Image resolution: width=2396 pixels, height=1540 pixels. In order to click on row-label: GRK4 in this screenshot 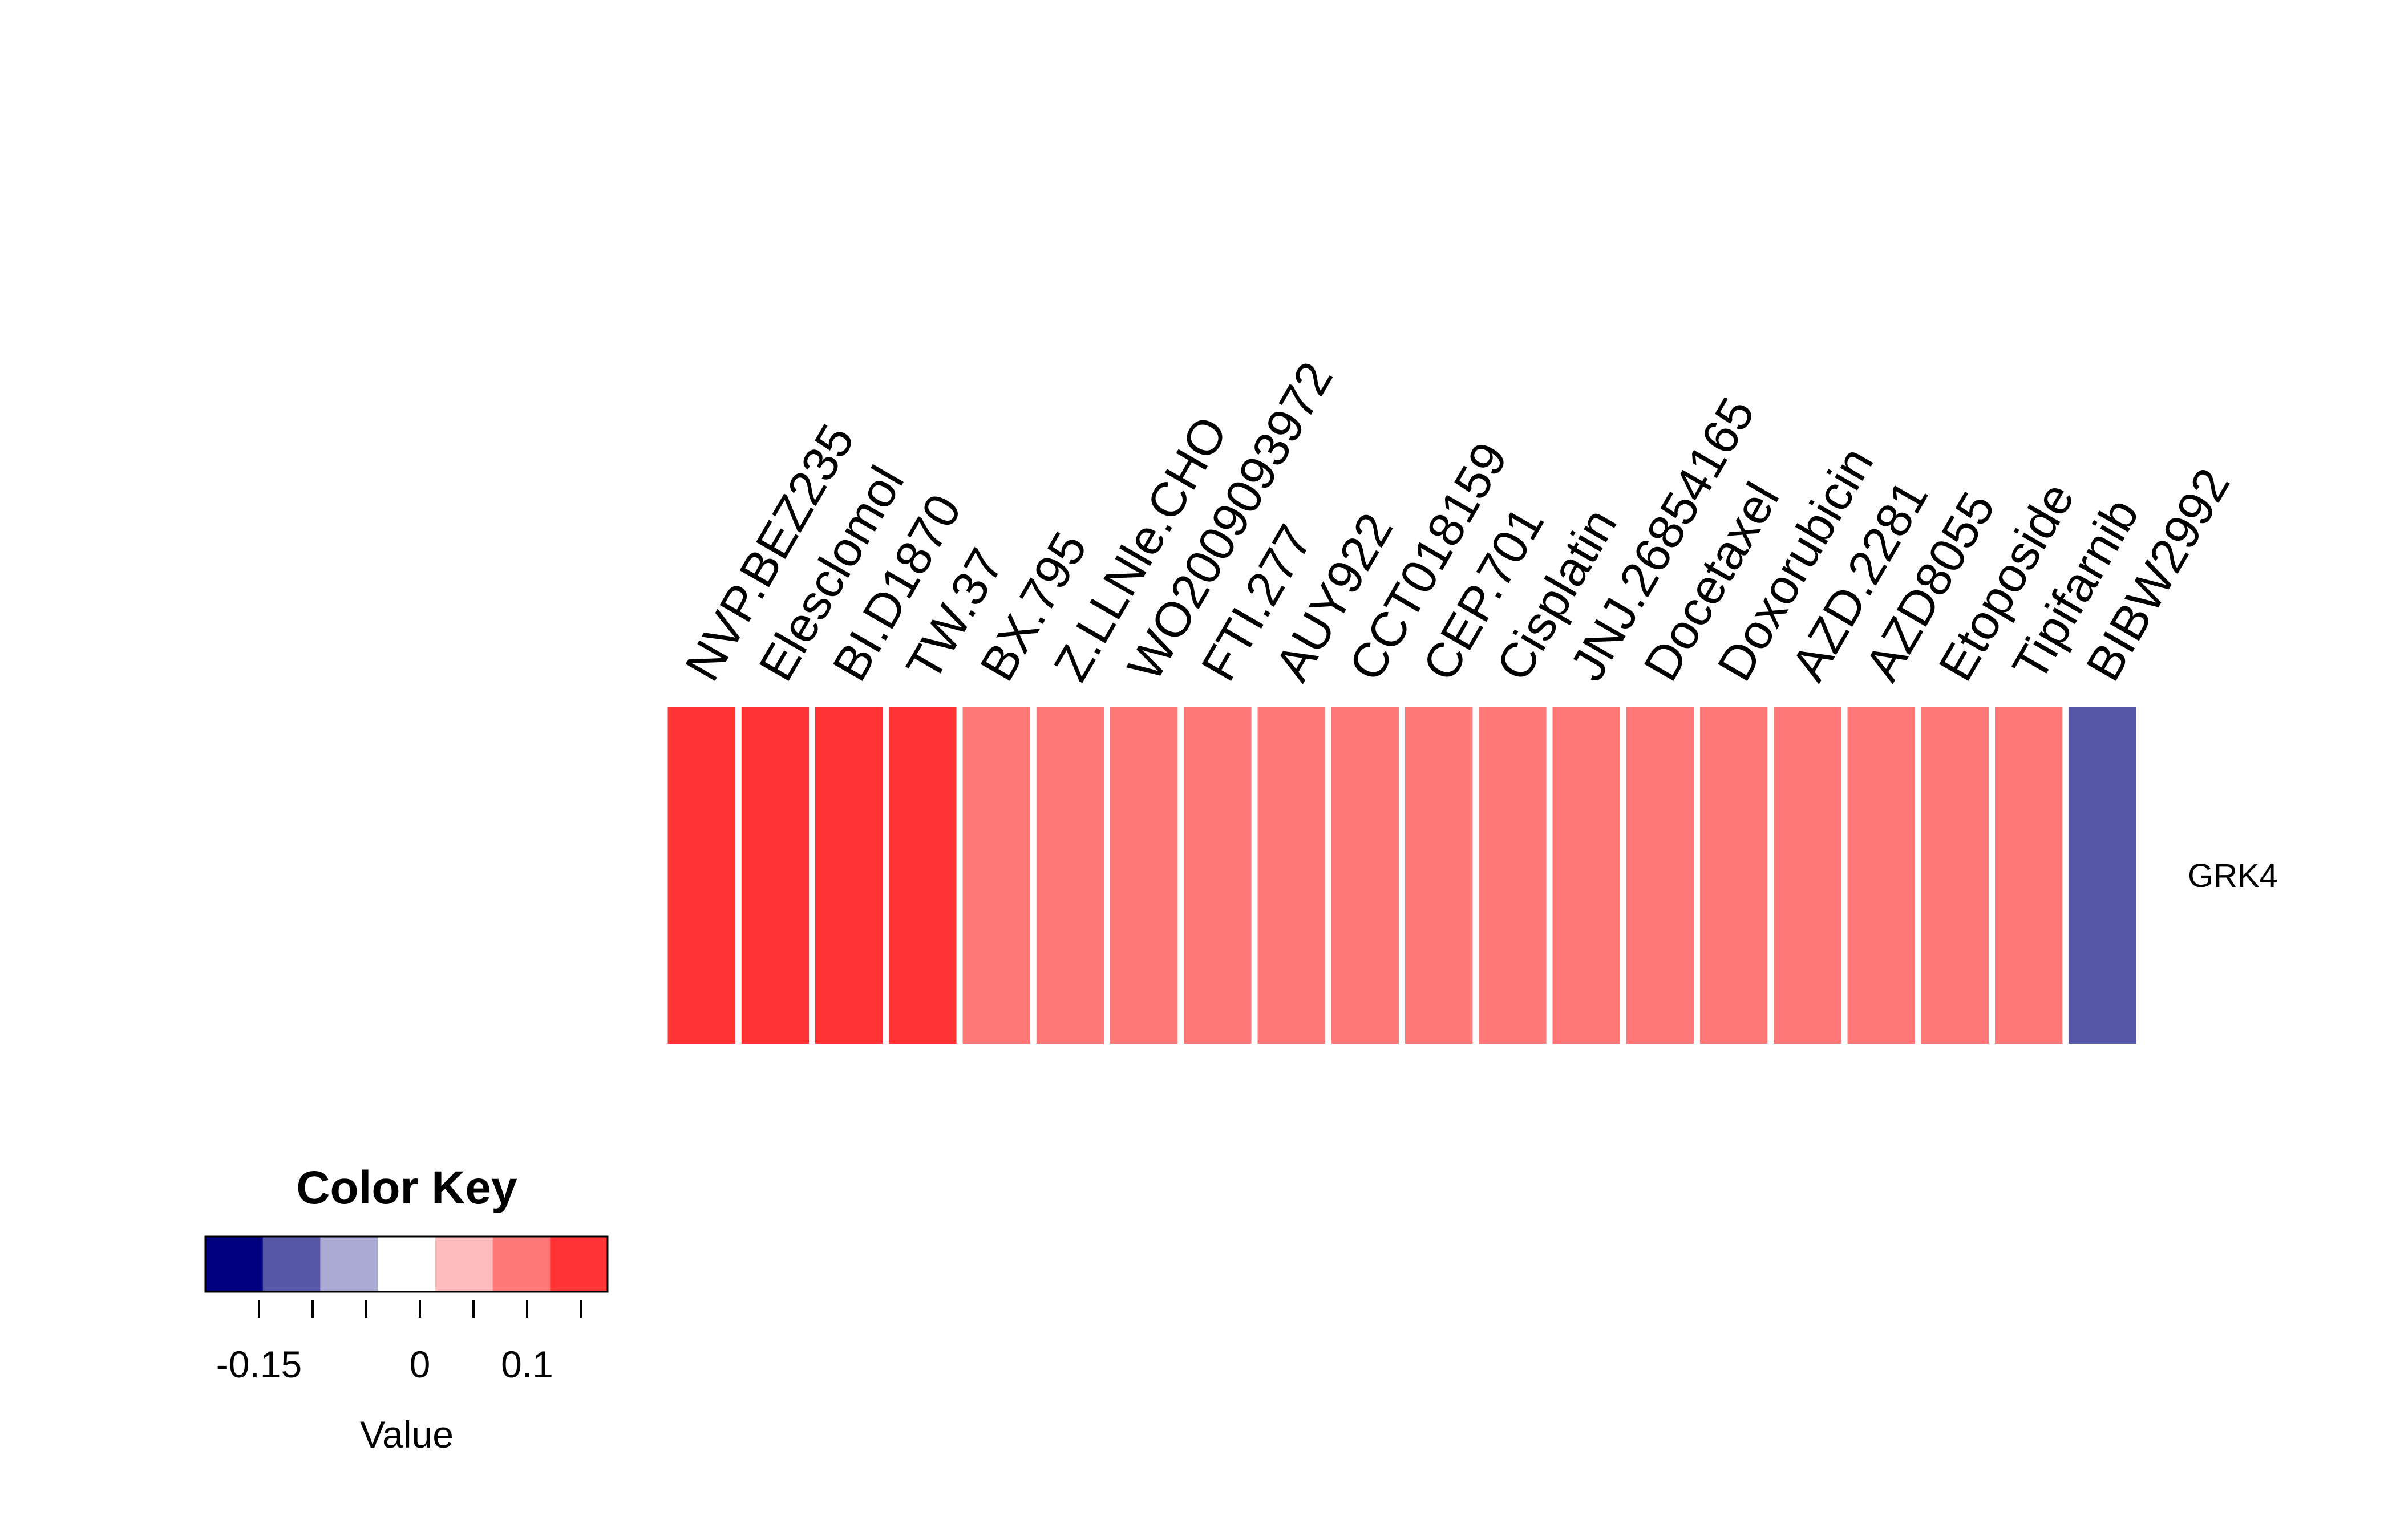, I will do `click(2233, 876)`.